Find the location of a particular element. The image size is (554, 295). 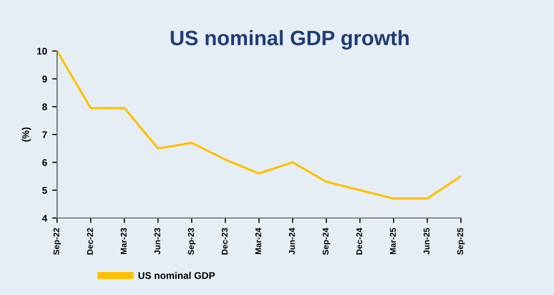

y-tick-label: 4 is located at coordinates (45, 218).